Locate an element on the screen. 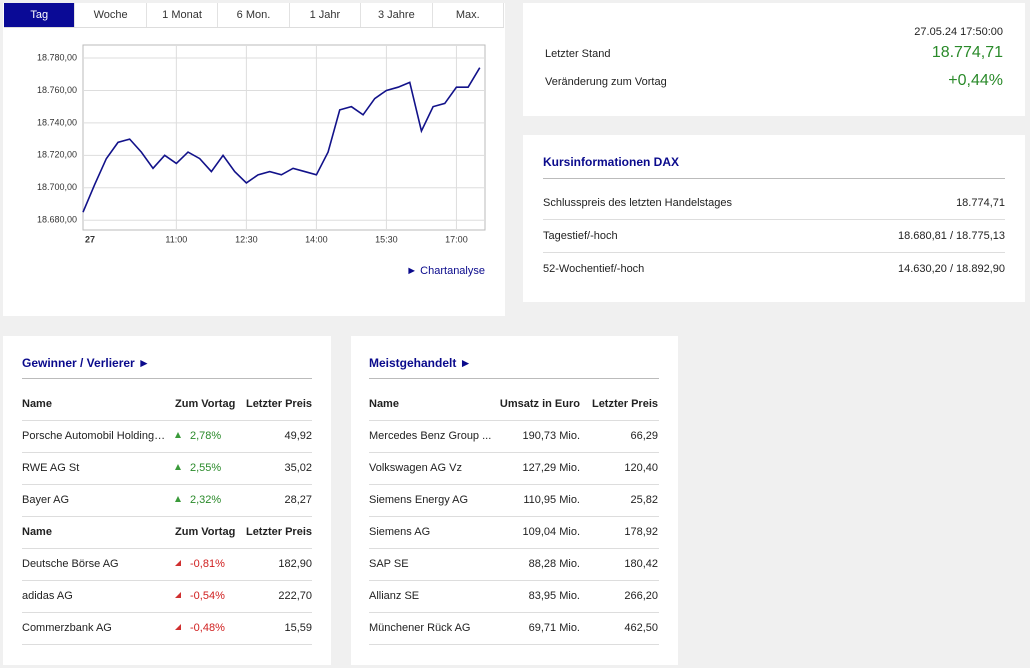  cell: Siemens Energy AG is located at coordinates (419, 500).